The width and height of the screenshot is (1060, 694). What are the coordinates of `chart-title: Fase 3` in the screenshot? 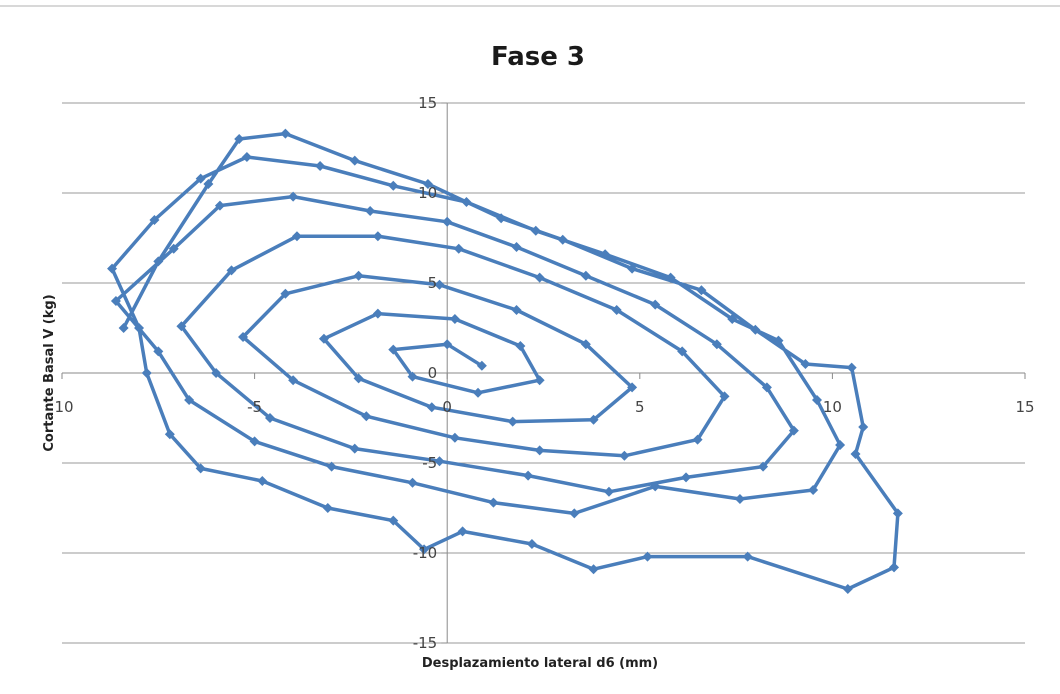 It's located at (538, 57).